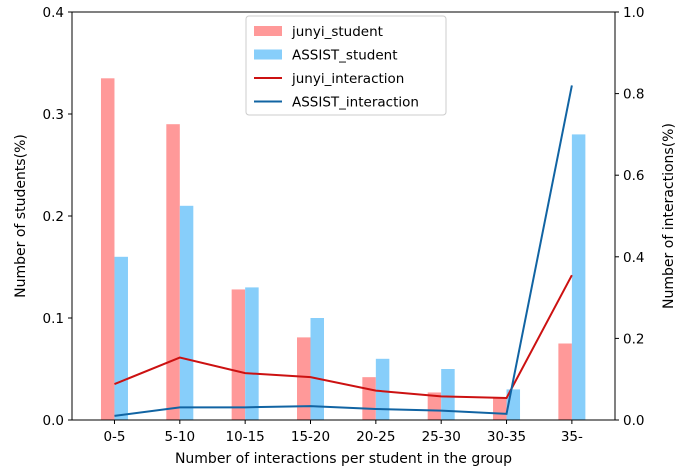  Describe the element at coordinates (345, 56) in the screenshot. I see `legend-label-ASSIST_student: ASSIST_student` at that location.